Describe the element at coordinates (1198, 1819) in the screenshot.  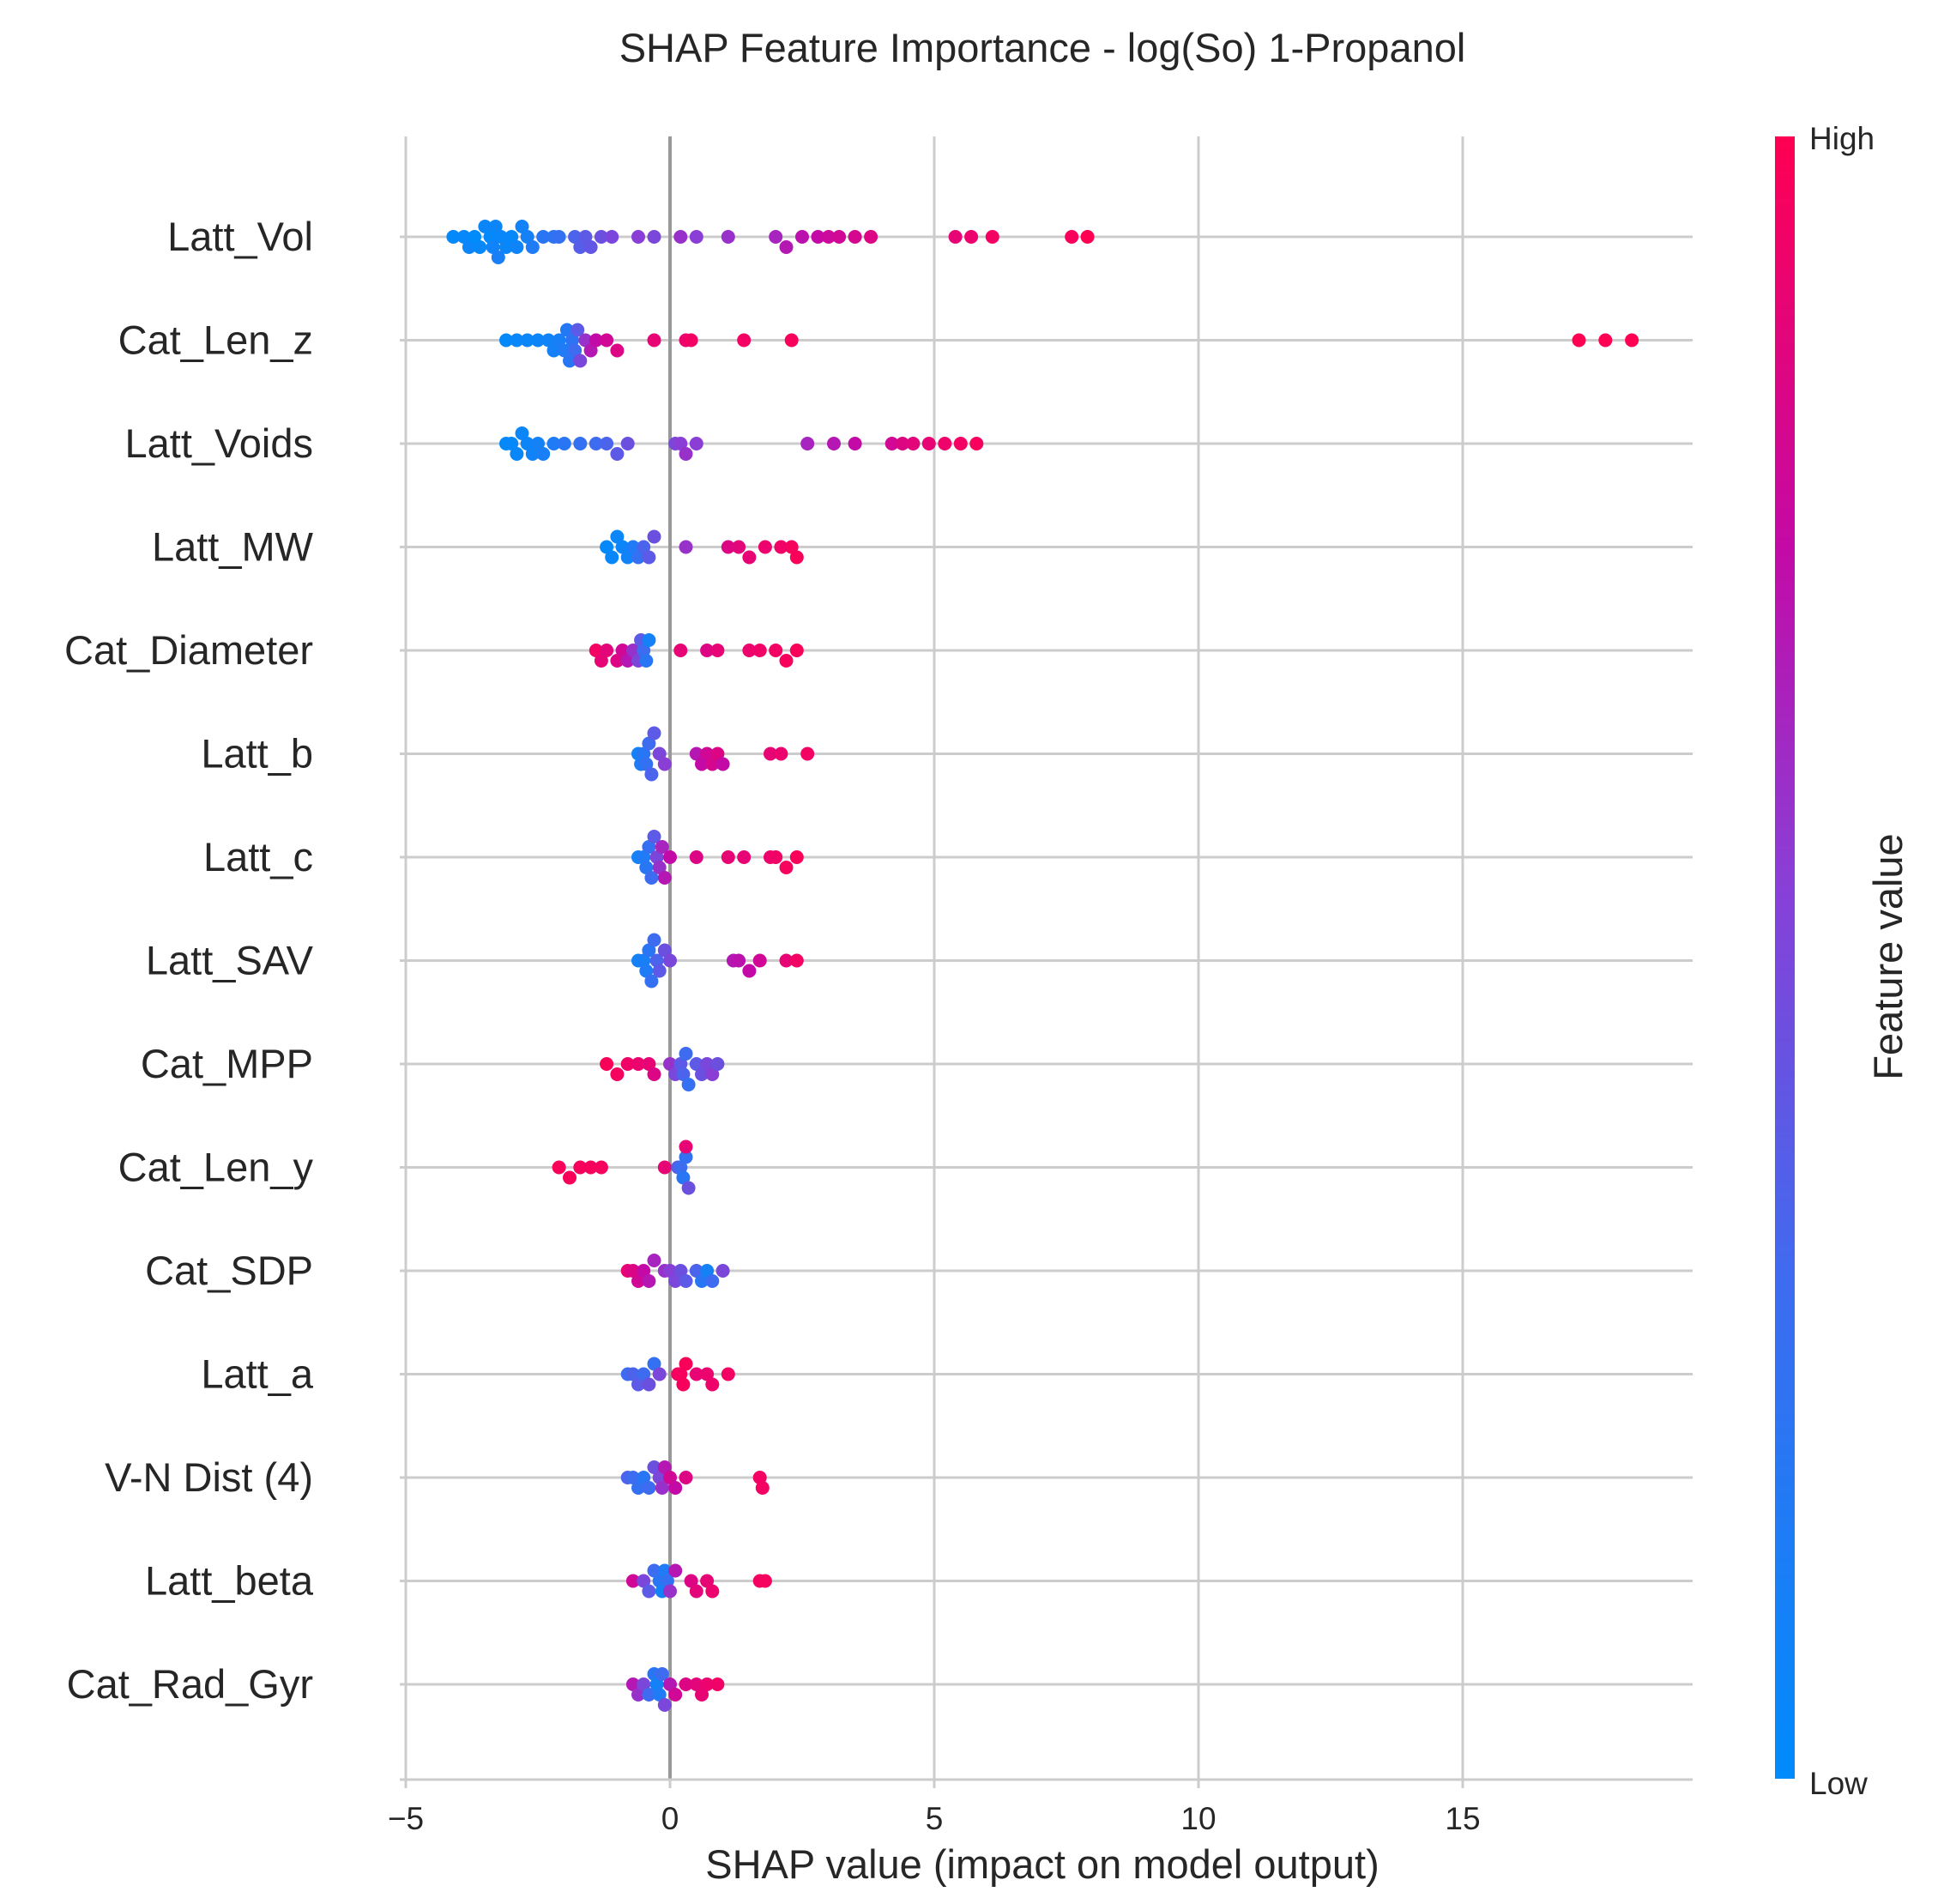
I see `x-tick-label: 10` at that location.